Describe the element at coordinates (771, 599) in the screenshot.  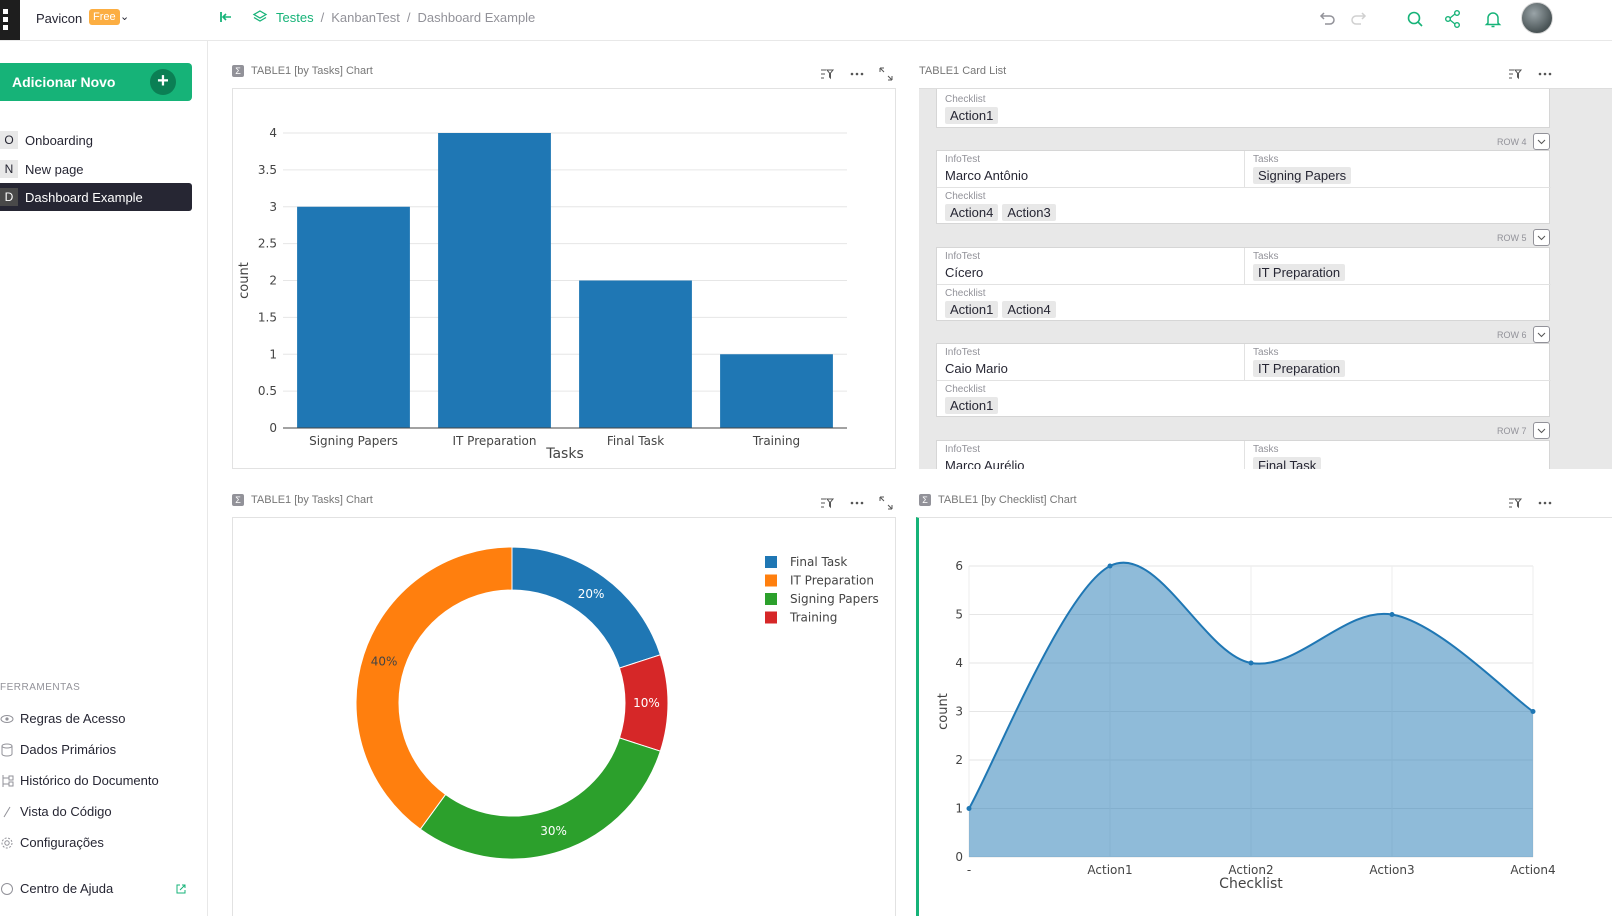
I see `legend-swatch` at that location.